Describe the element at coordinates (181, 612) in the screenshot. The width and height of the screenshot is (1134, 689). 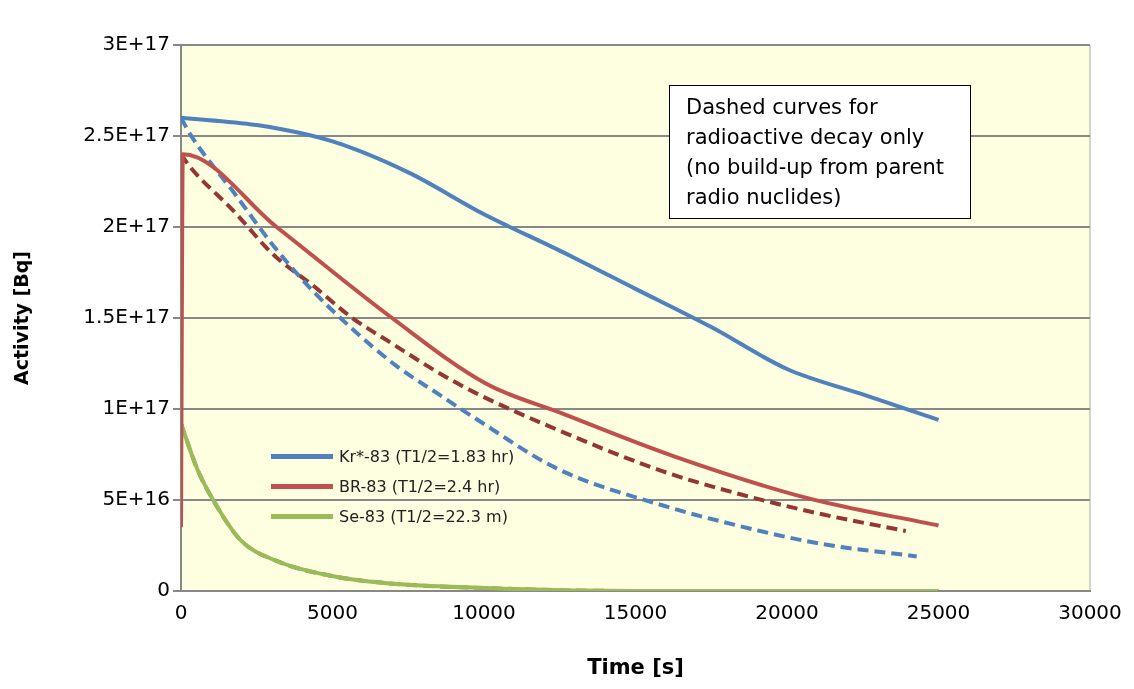
I see `x-tick-label: 0` at that location.